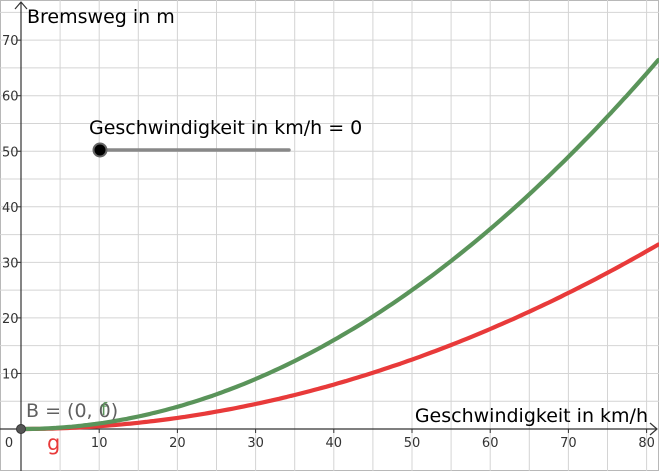 The width and height of the screenshot is (659, 471). What do you see at coordinates (412, 443) in the screenshot?
I see `x-tick-label: 50` at bounding box center [412, 443].